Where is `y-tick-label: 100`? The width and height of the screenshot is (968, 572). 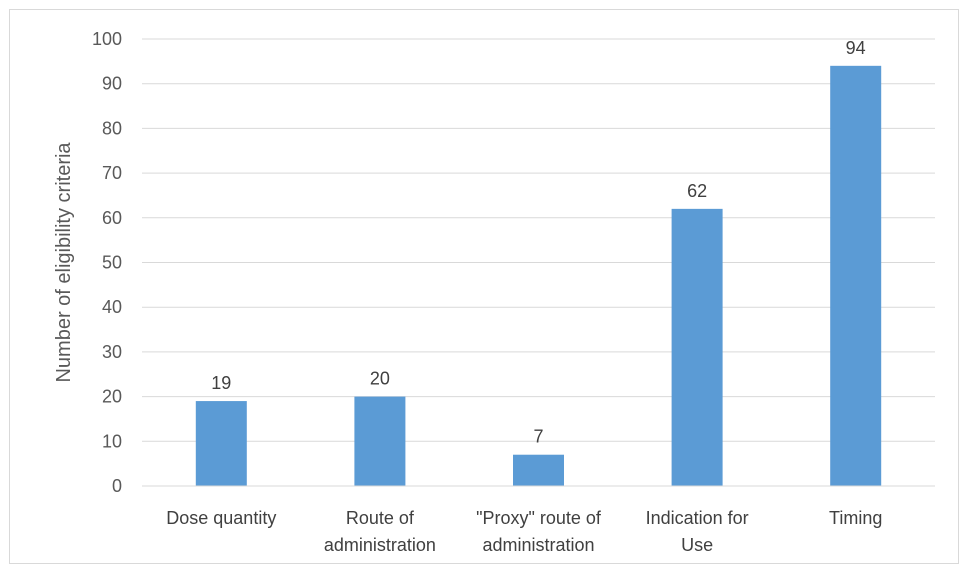
y-tick-label: 100 is located at coordinates (107, 39).